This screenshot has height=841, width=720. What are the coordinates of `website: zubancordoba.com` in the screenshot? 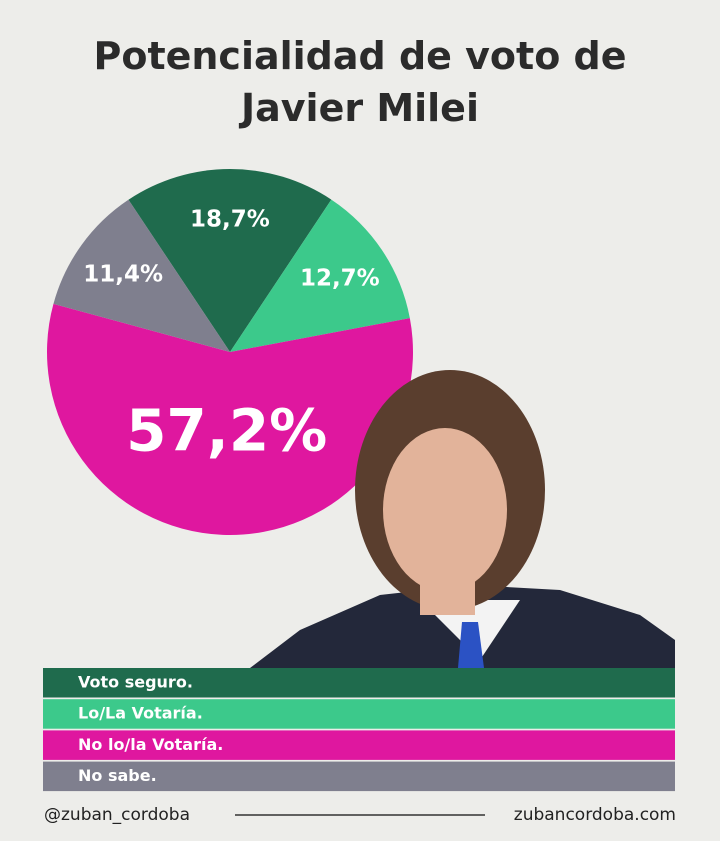 It's located at (595, 815).